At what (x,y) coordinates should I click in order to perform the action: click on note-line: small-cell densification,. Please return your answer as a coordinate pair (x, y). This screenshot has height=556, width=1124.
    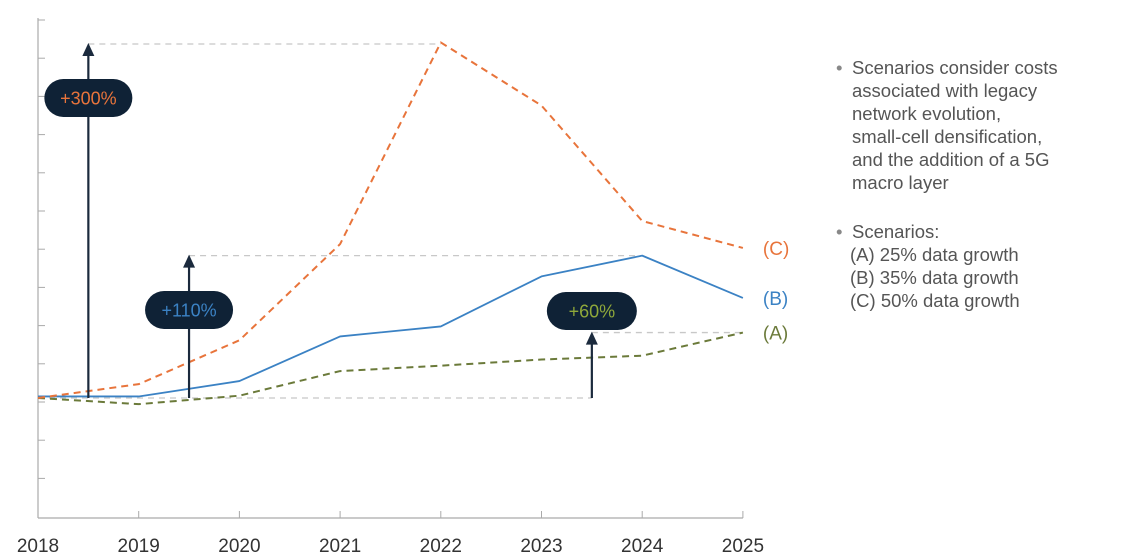
    Looking at the image, I should click on (947, 136).